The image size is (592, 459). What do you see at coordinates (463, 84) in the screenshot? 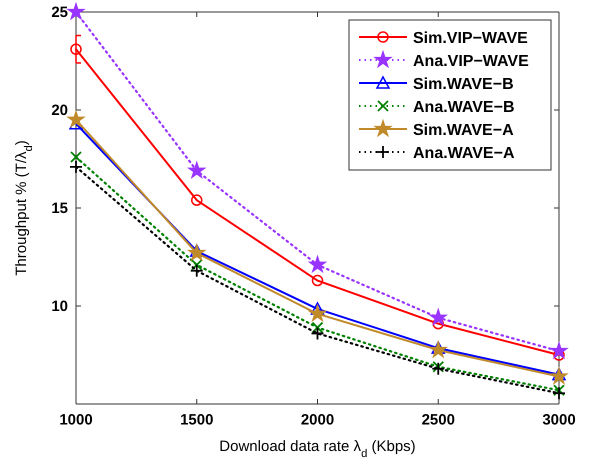
I see `legend-label: Sim.WAVE−B` at bounding box center [463, 84].